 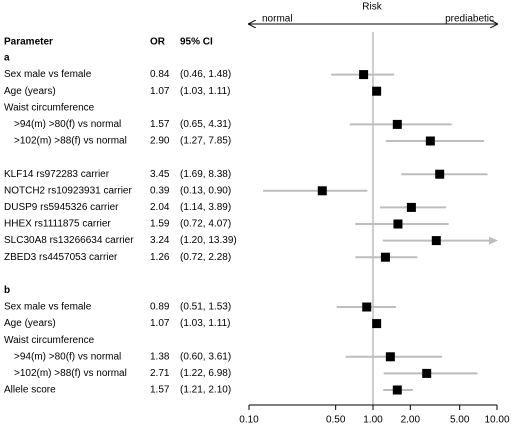 I want to click on column-header: 95% CI, so click(x=196, y=42).